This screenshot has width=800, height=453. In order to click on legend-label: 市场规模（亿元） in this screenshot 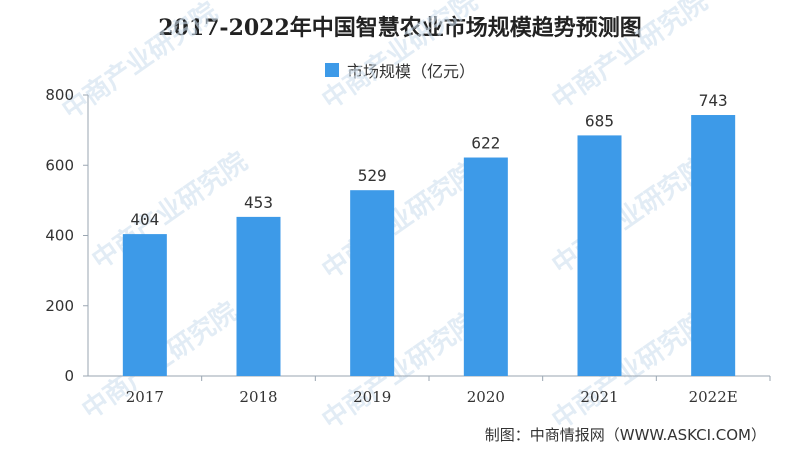, I will do `click(410, 71)`.